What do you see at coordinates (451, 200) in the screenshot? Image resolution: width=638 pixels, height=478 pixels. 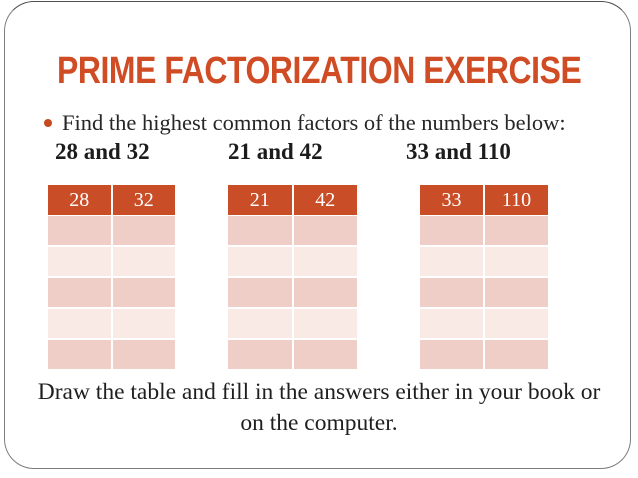 I see `table-header-cell: 33` at bounding box center [451, 200].